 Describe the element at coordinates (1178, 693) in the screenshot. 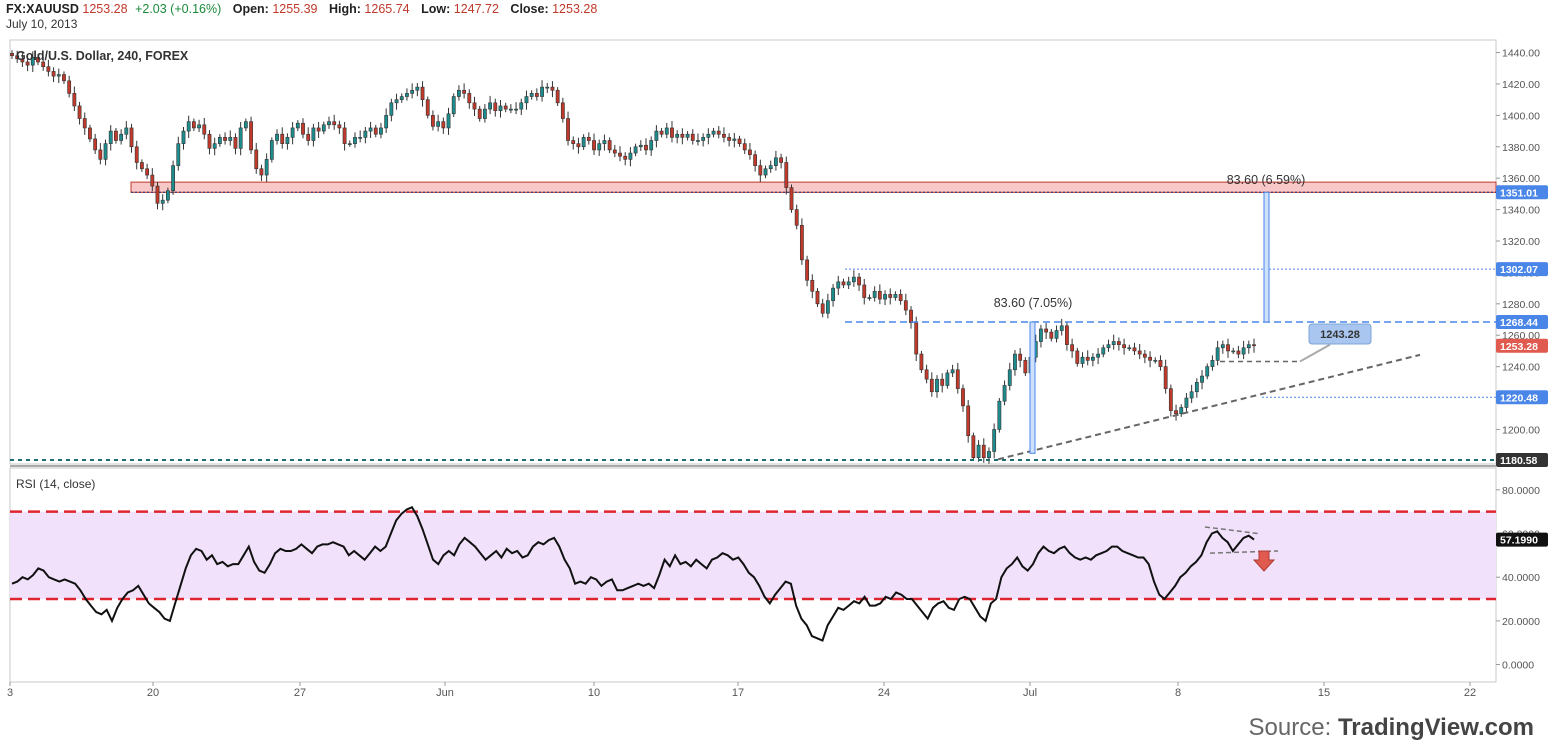

I see `x-tick-label: 8` at that location.